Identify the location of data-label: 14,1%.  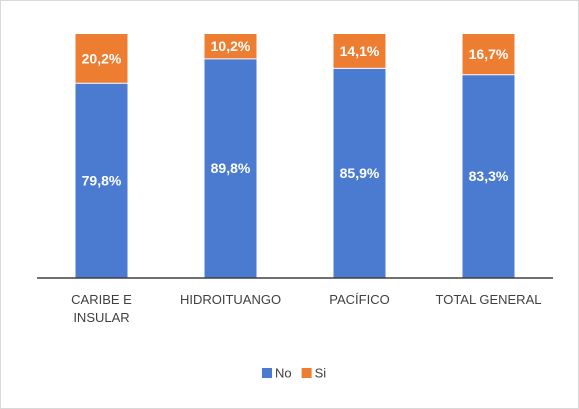
(360, 51).